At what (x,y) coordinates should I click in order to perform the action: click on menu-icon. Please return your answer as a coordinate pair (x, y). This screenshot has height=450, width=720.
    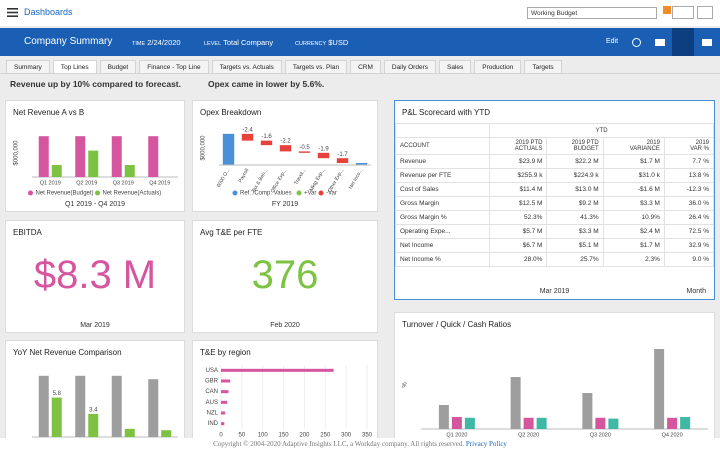
    Looking at the image, I should click on (12, 12).